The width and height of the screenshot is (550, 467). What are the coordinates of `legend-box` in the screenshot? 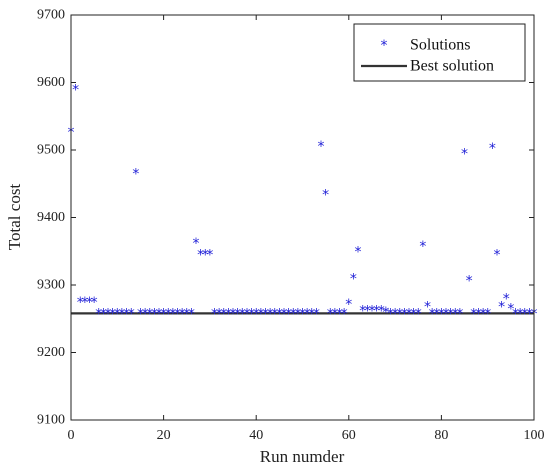 It's located at (439, 52).